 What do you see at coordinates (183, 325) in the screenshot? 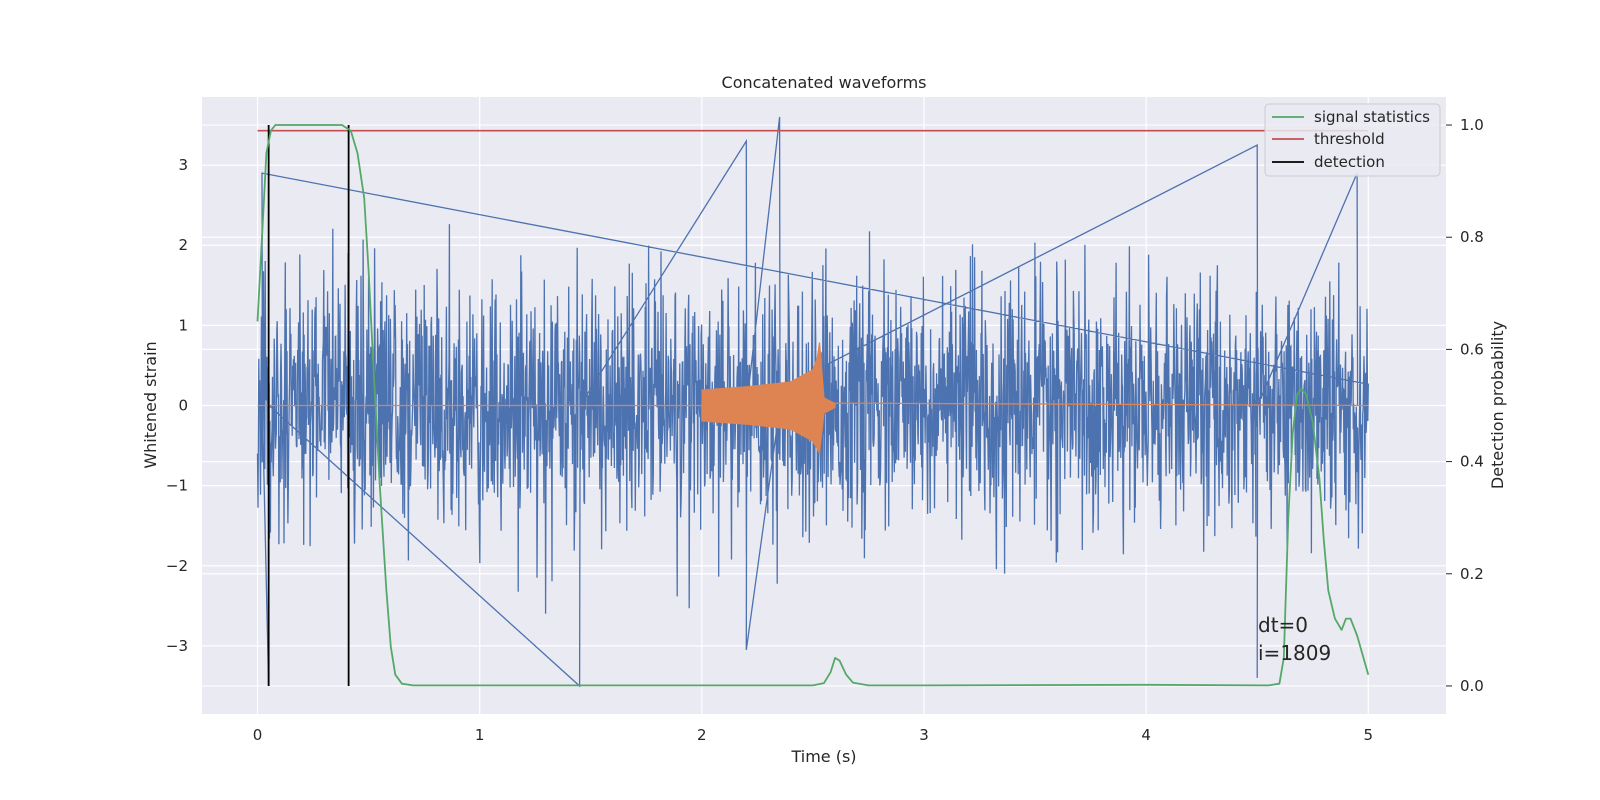
I see `y-tick-label: 1` at bounding box center [183, 325].